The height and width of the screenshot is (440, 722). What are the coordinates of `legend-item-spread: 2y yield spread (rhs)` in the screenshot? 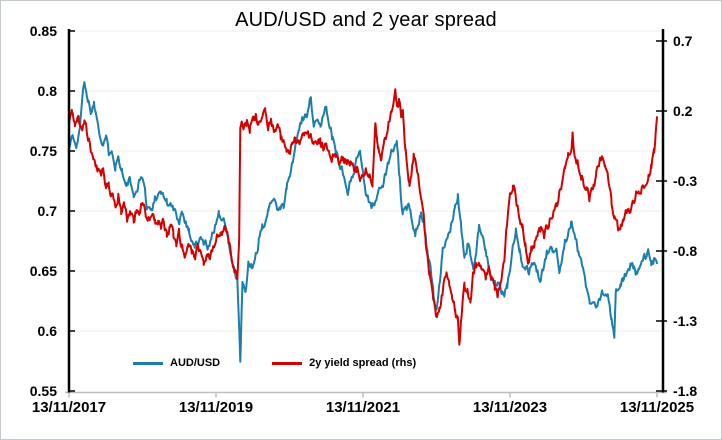 It's located at (344, 363).